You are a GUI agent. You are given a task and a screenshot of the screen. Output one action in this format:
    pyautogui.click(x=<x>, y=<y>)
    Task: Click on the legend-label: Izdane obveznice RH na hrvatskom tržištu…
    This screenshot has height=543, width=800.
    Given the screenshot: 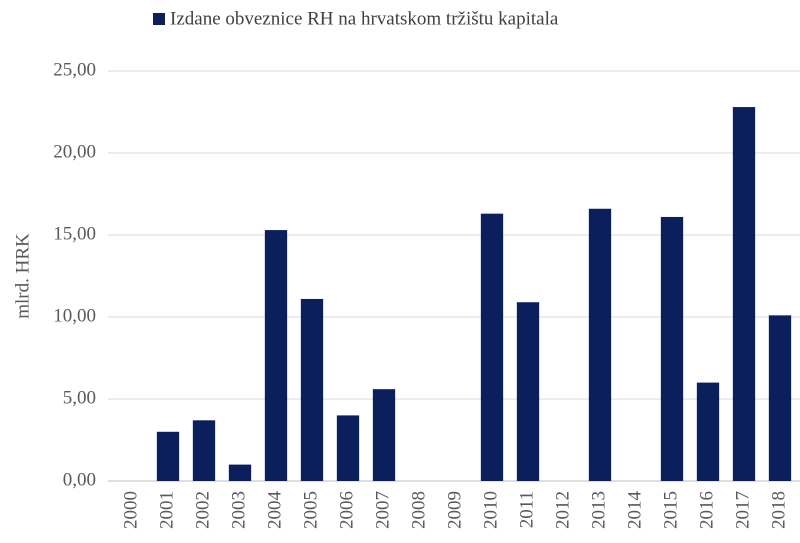 What is the action you would take?
    pyautogui.click(x=364, y=18)
    